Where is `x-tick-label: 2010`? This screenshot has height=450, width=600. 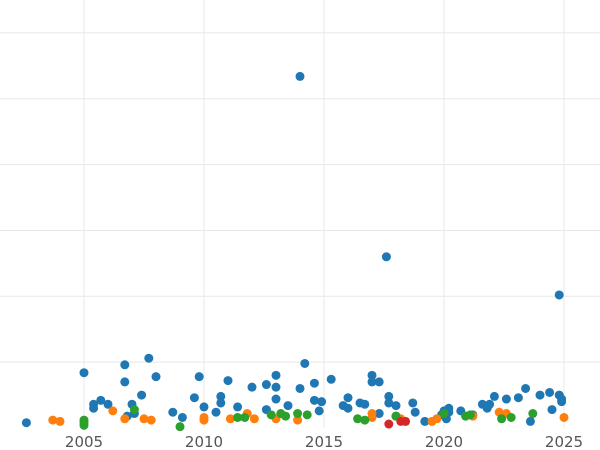
x-tick-label: 2010 is located at coordinates (204, 441).